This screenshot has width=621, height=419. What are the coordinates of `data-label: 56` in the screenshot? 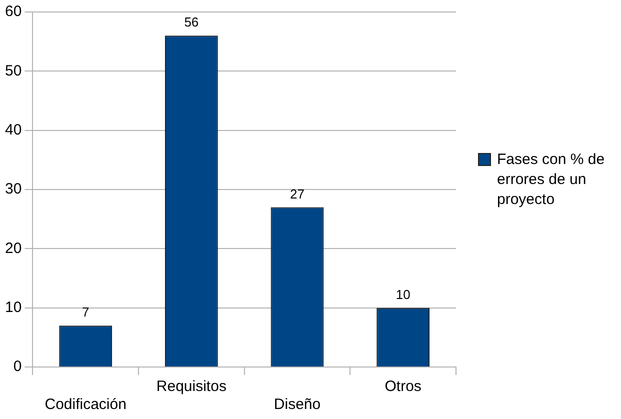 It's located at (191, 22).